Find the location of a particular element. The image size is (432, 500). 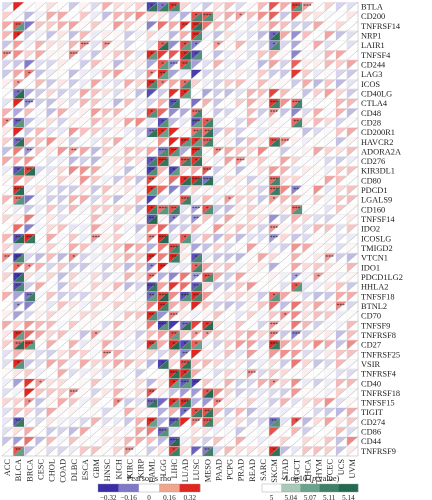

gene-label: CD86 is located at coordinates (371, 432).